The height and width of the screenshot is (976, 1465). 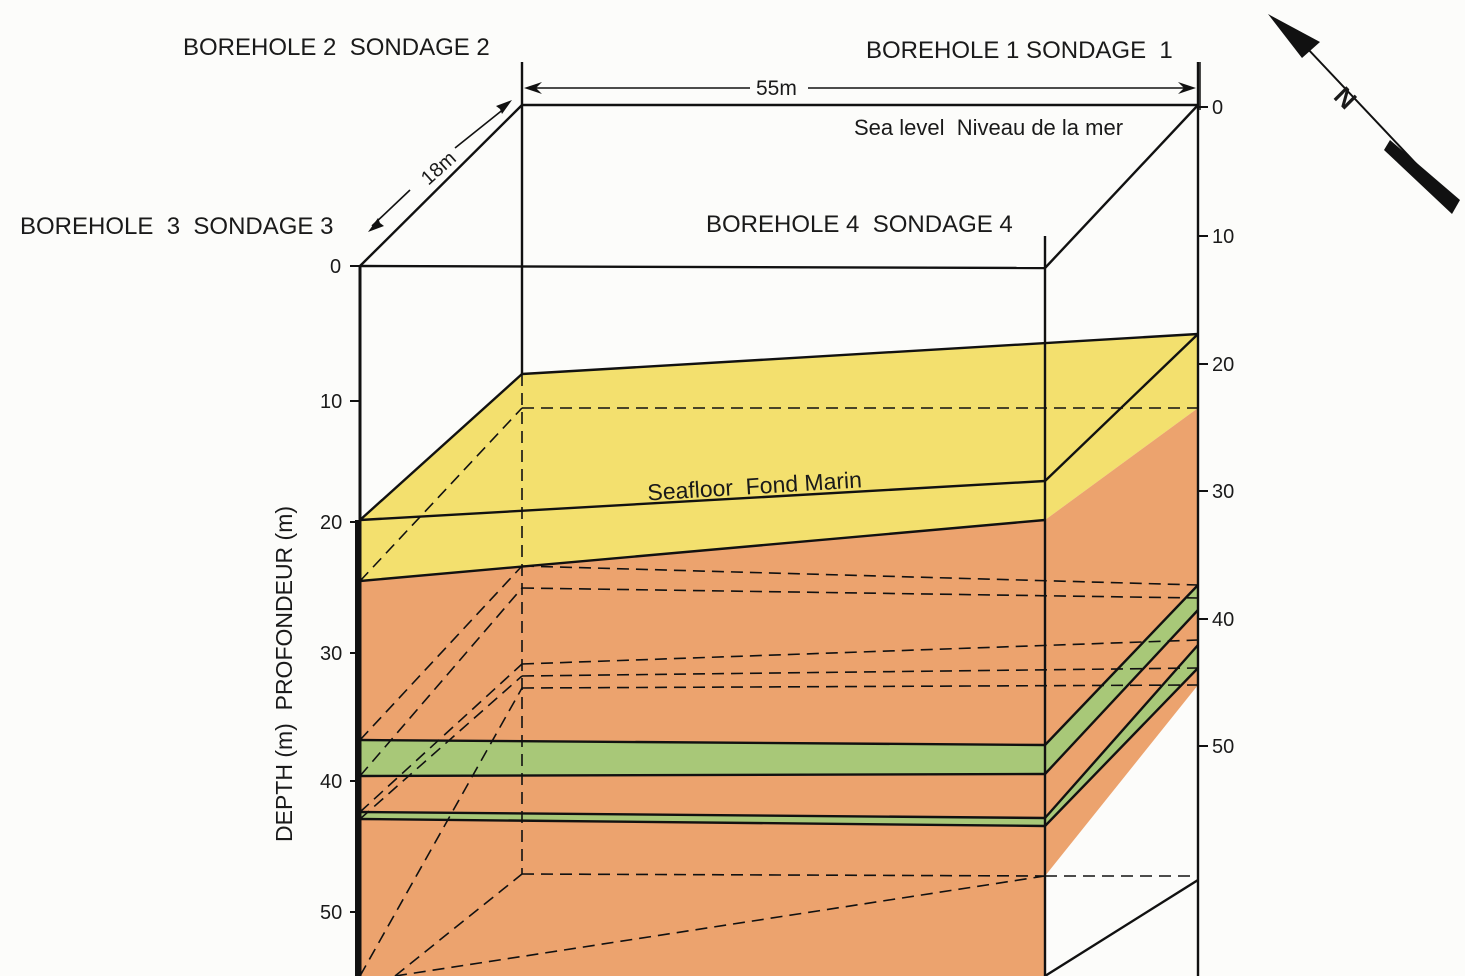 I want to click on right-depth-ticks, so click(x=1203, y=426).